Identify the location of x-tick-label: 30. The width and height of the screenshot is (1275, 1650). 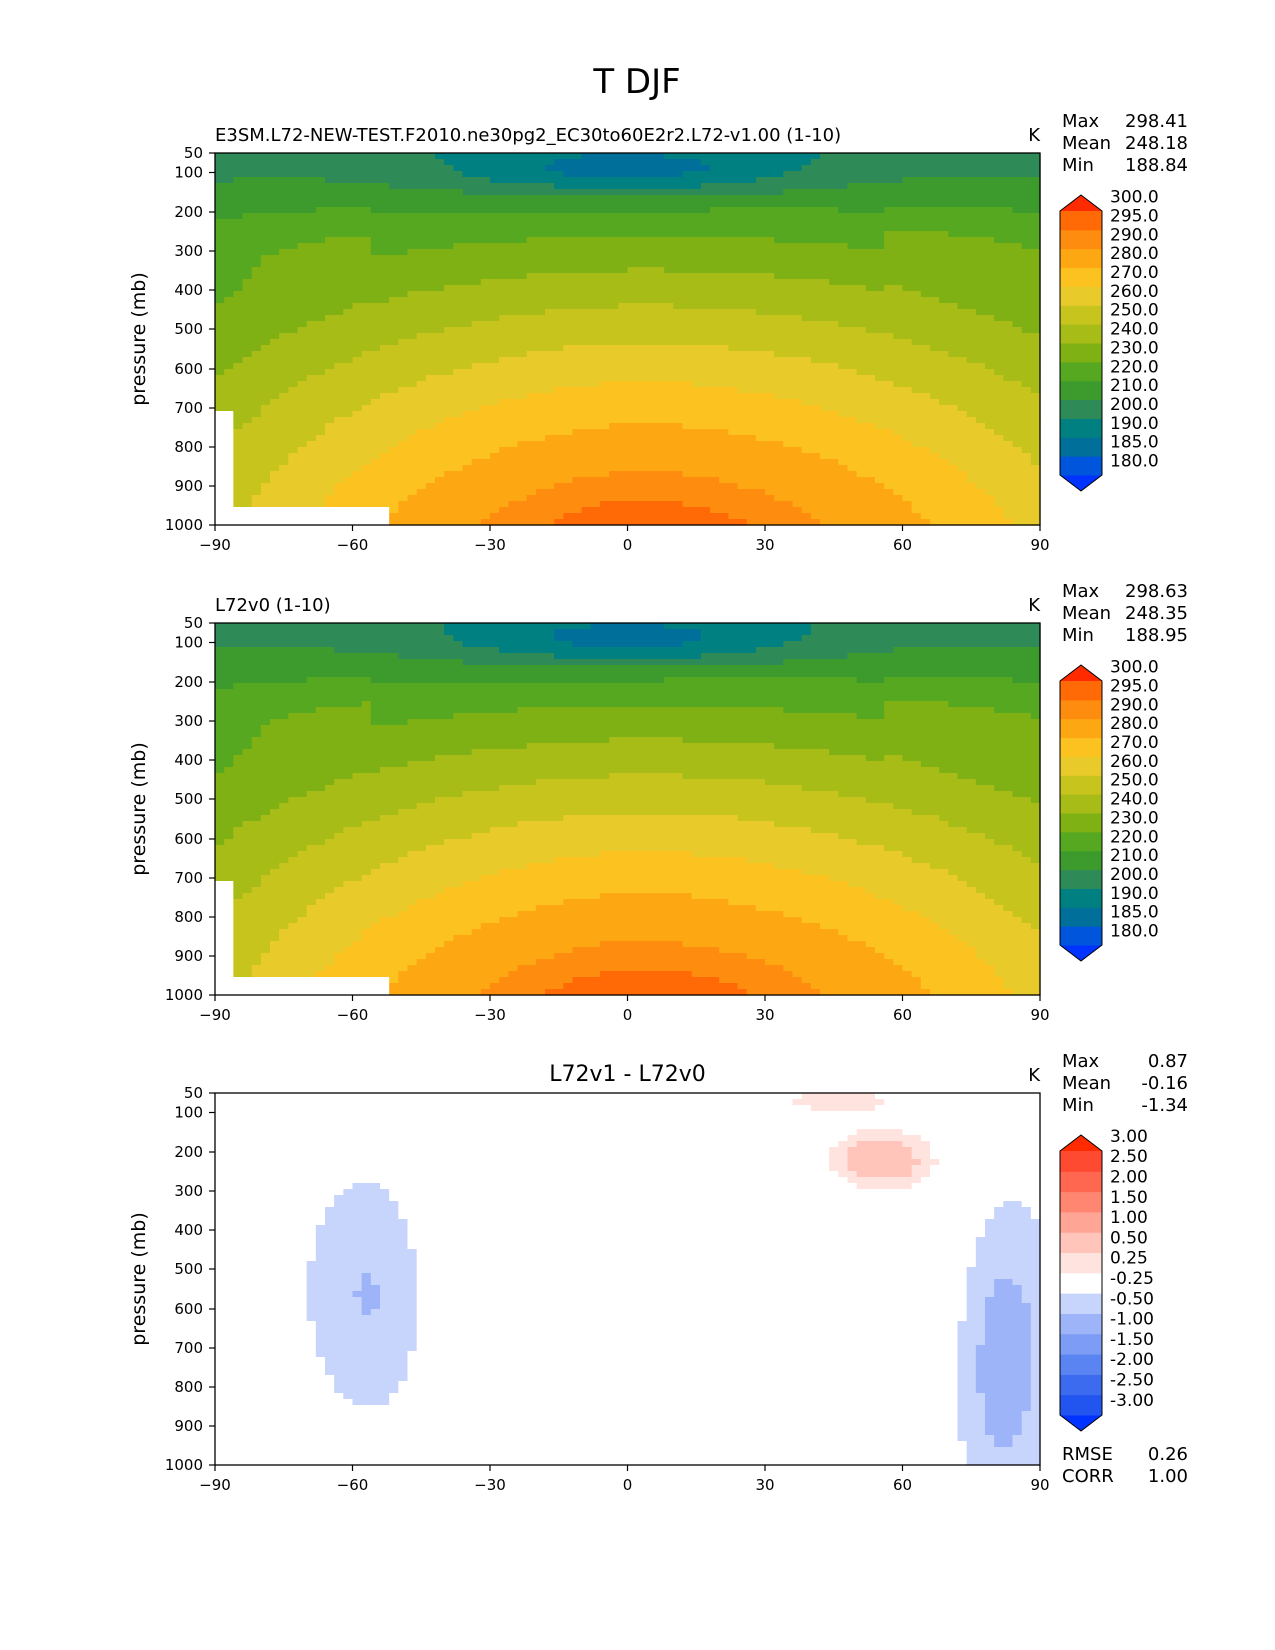
(764, 1485).